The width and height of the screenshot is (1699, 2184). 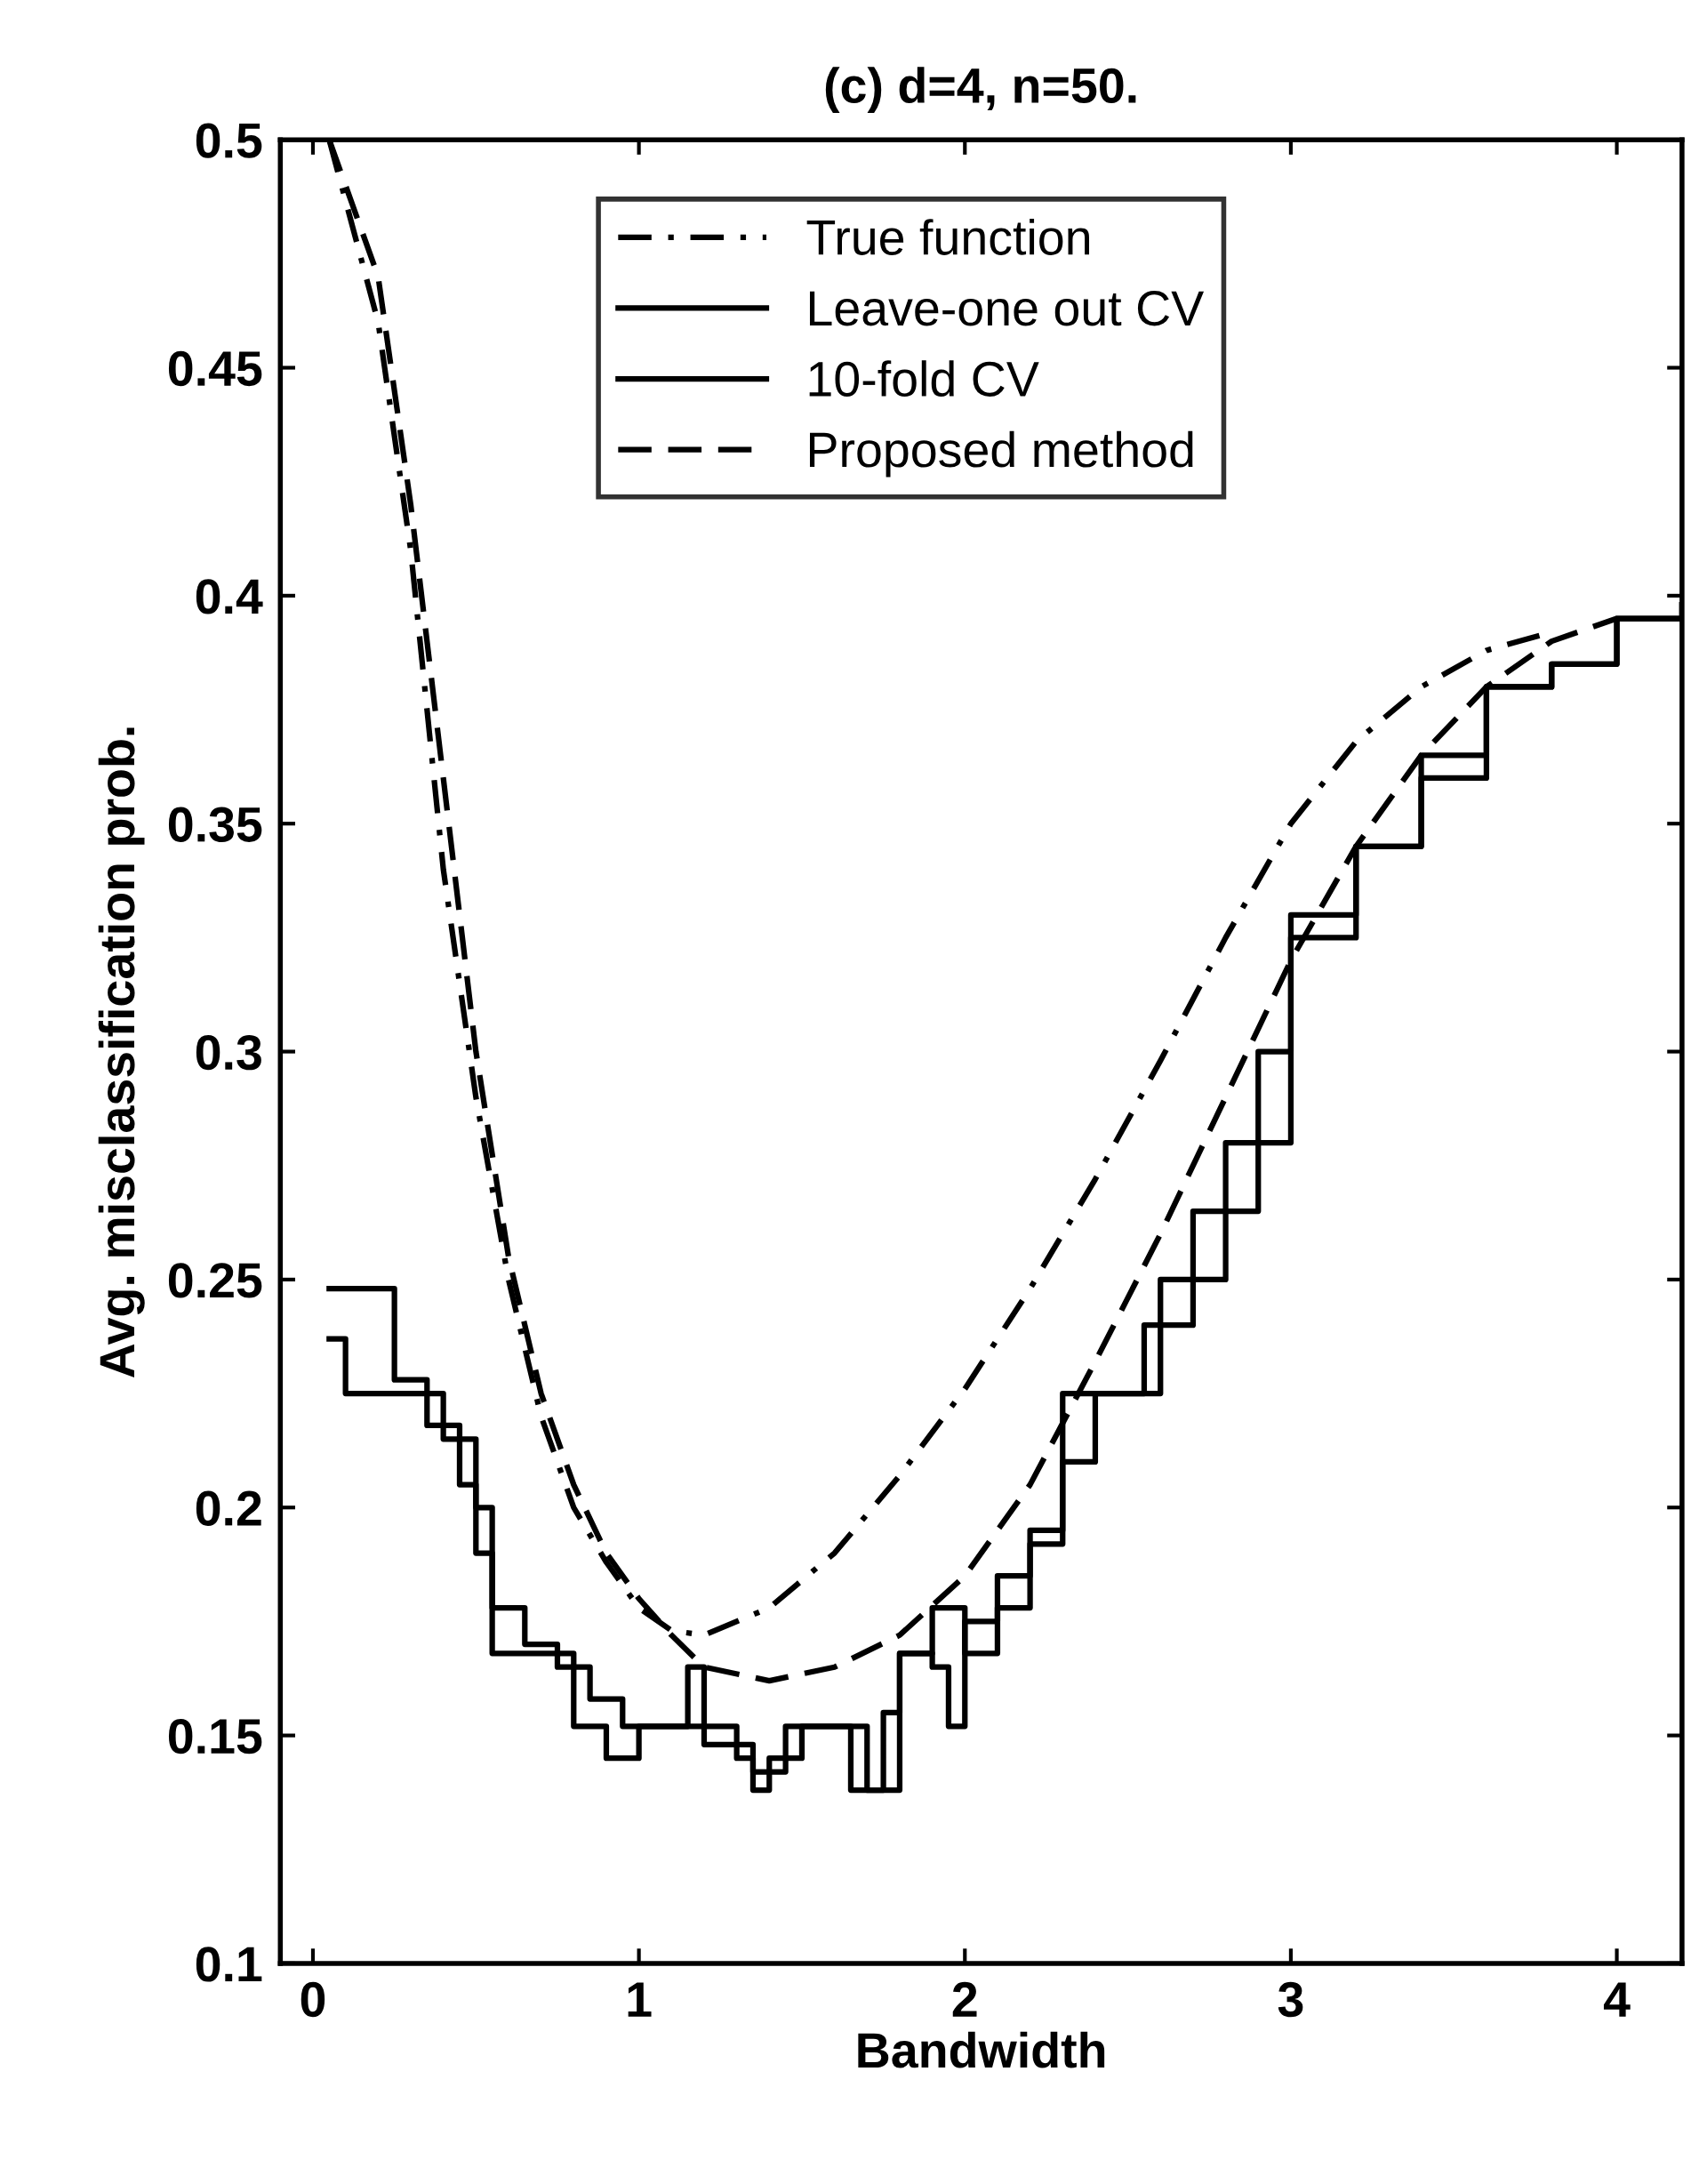 I want to click on y-tick-label: 0.4, so click(x=229, y=596).